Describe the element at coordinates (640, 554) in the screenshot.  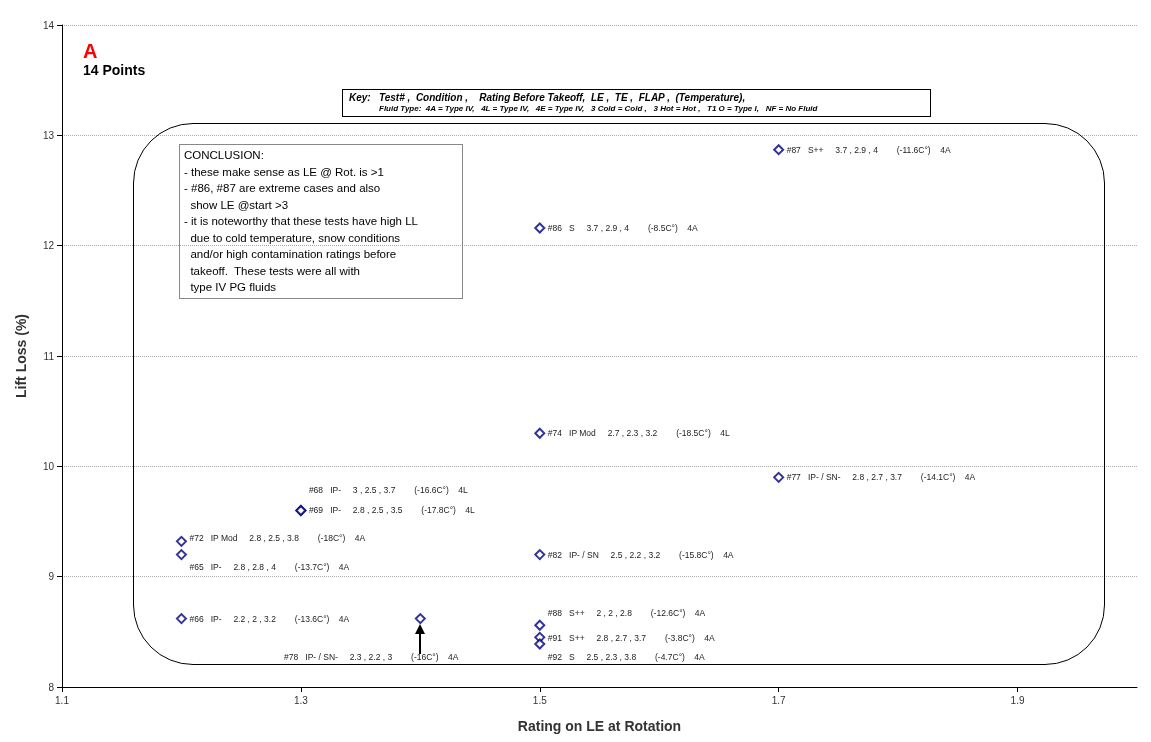
I see `annotation: #82 IP- / SN 2.5 , 2.2 , 3.2 (-15.8C°) 4A` at that location.